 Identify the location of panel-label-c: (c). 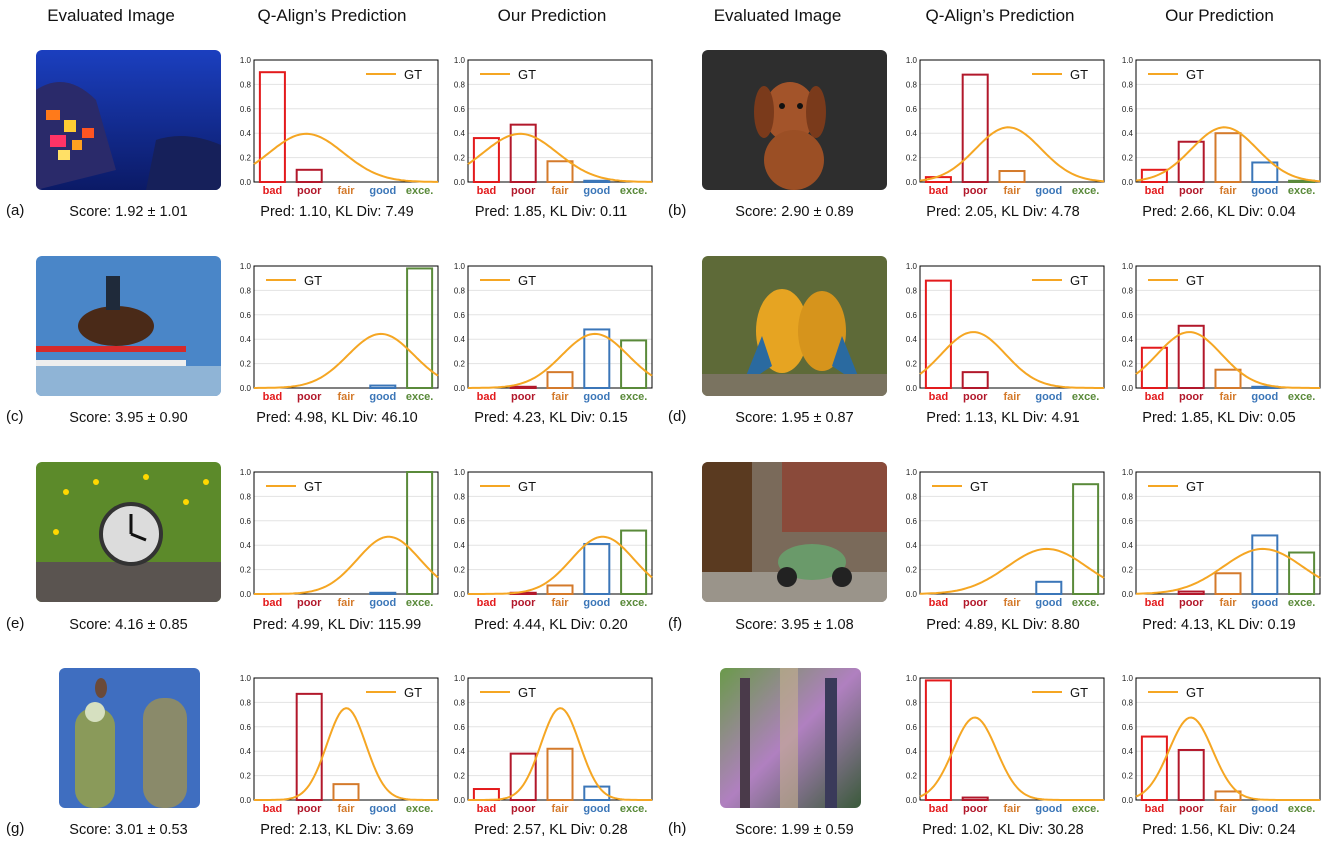
(15, 416).